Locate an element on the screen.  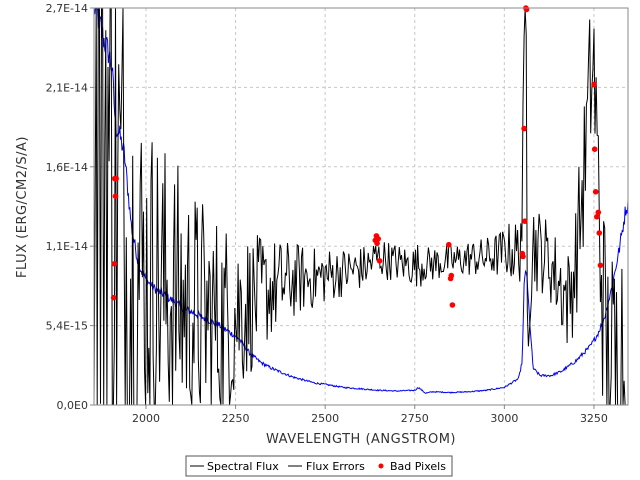
y-tick-label: 2,1E-14 is located at coordinates (67, 87).